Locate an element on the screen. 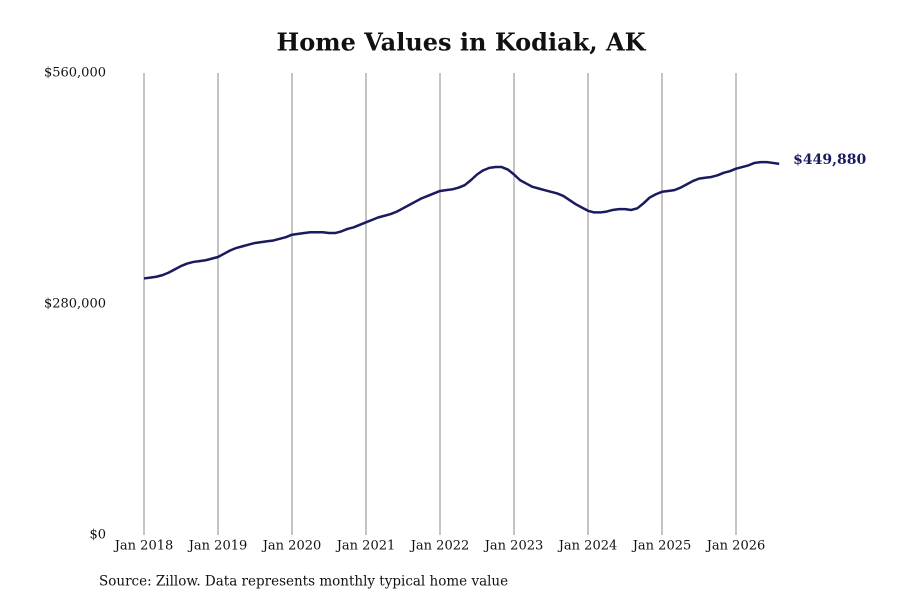 The width and height of the screenshot is (900, 600). x-tick-label: Jan 2019 is located at coordinates (217, 546).